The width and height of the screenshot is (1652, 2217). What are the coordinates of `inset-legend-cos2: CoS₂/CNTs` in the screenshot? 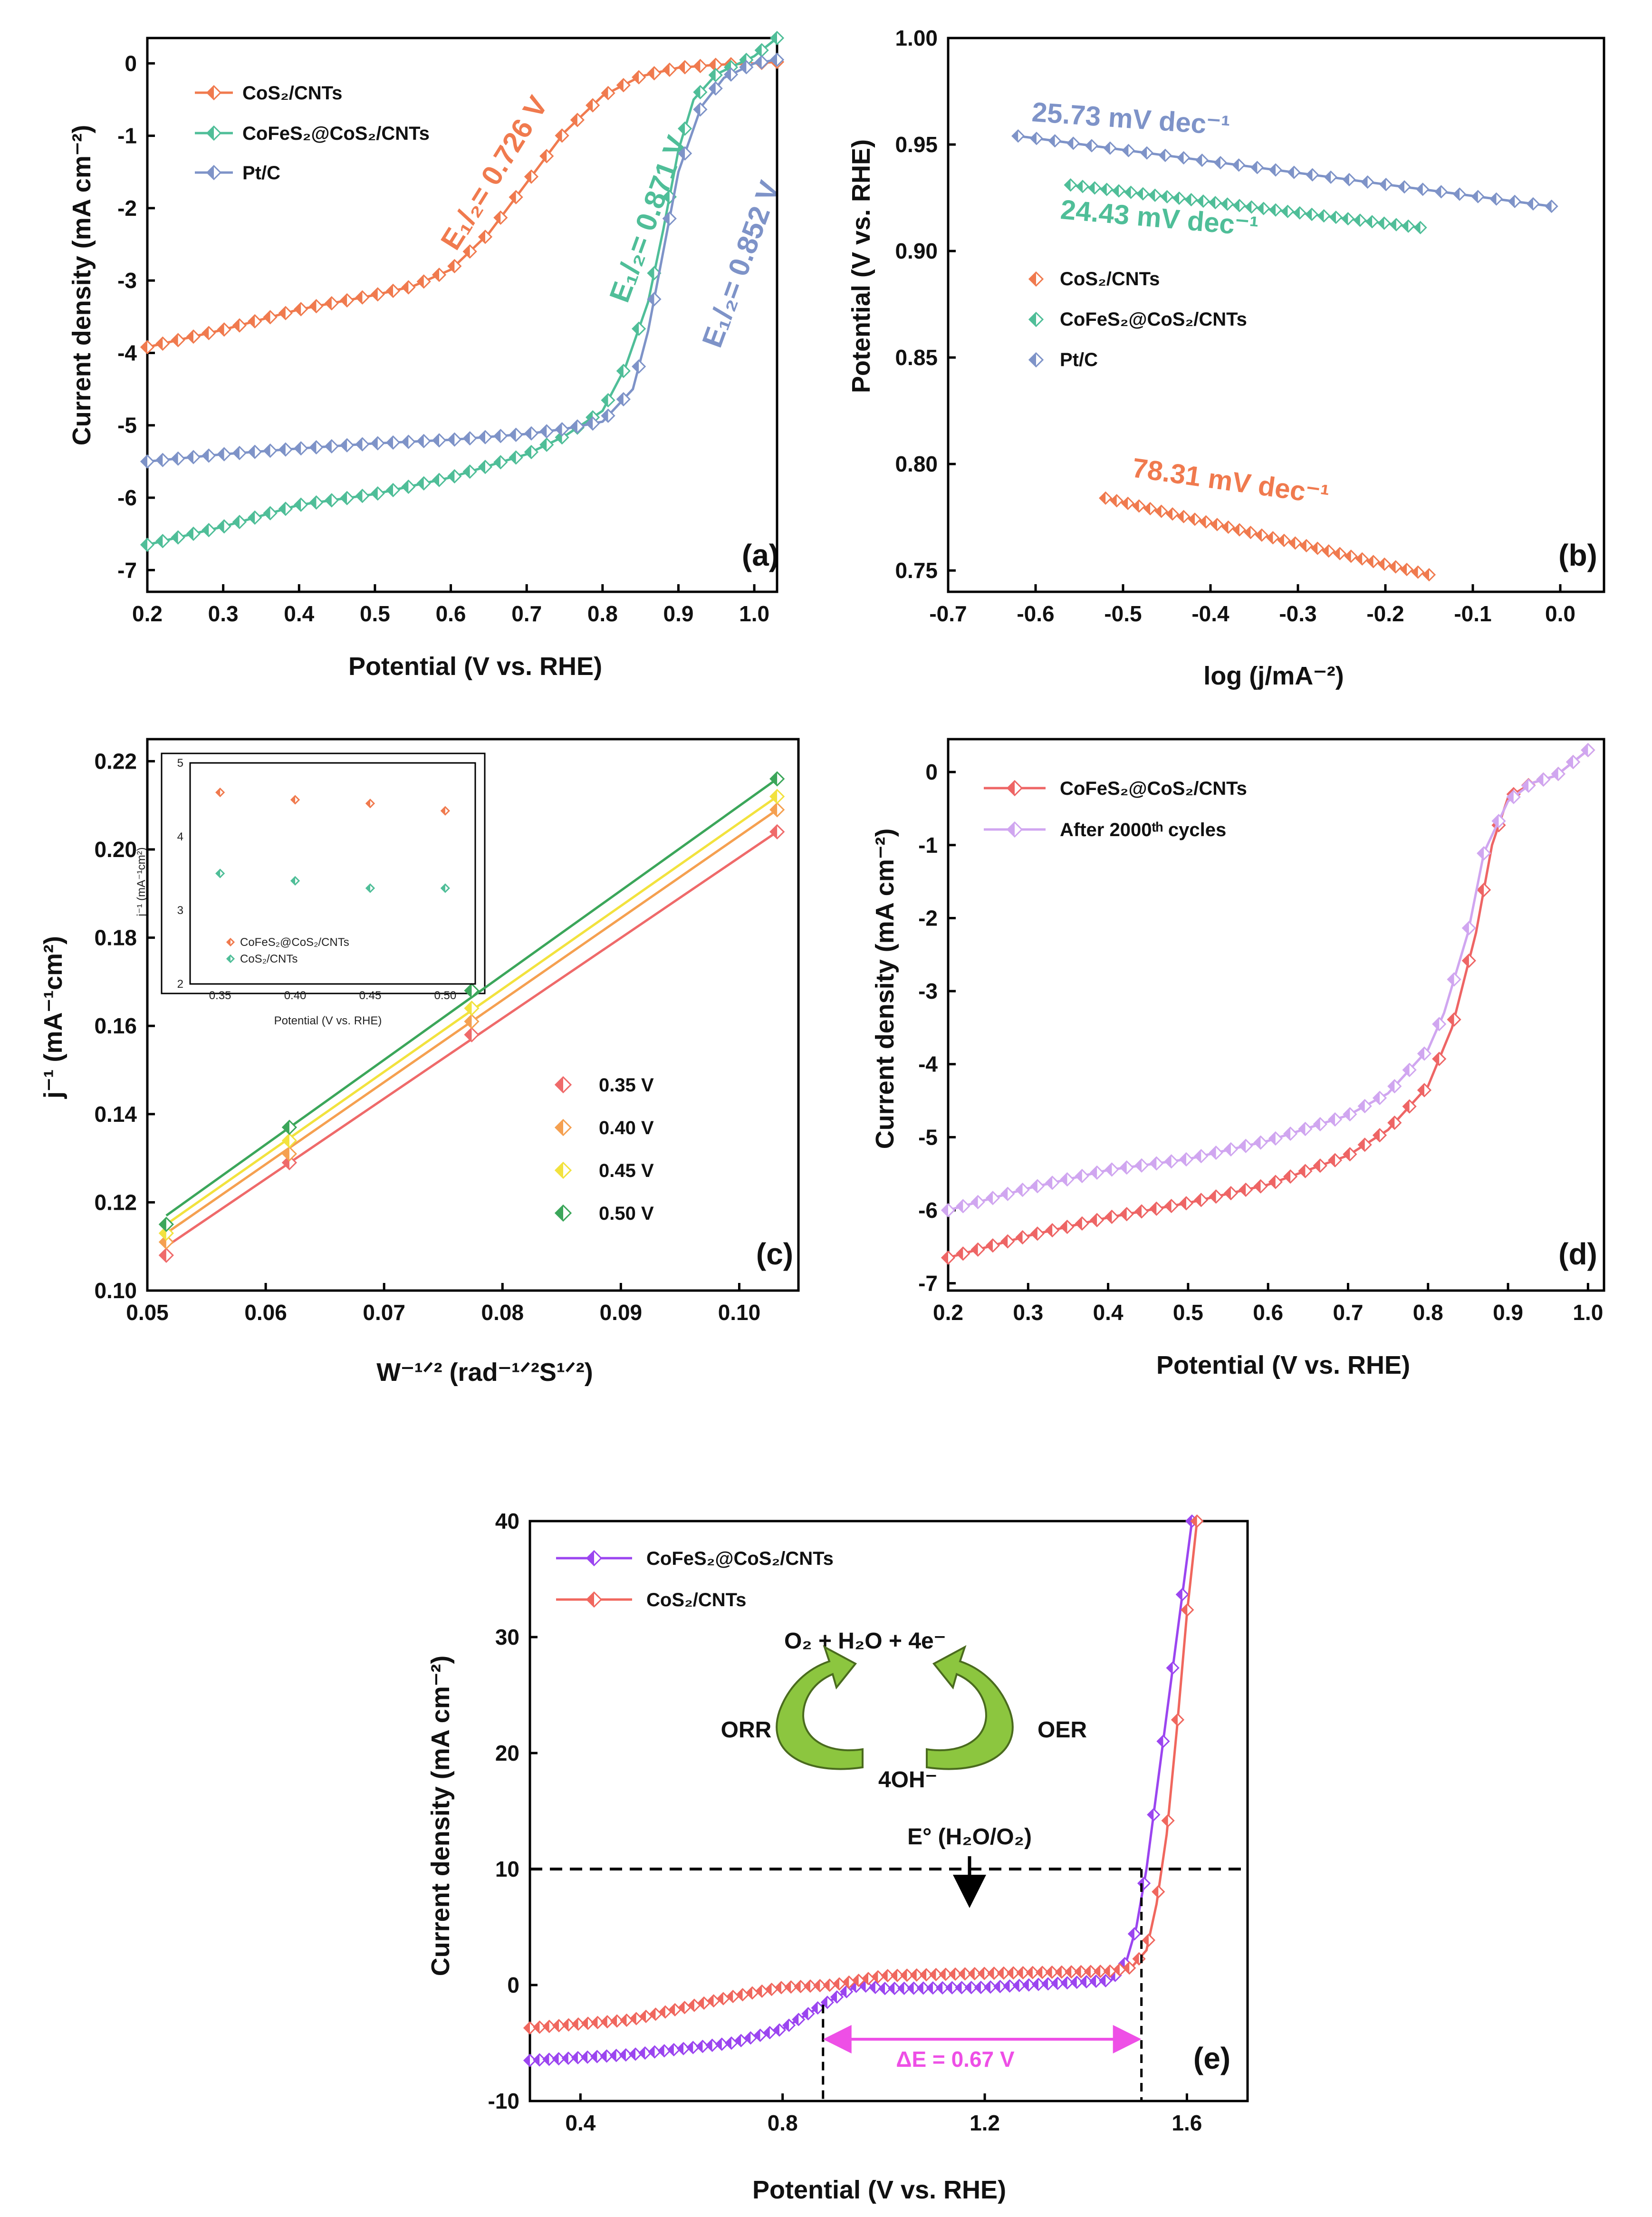 It's located at (269, 959).